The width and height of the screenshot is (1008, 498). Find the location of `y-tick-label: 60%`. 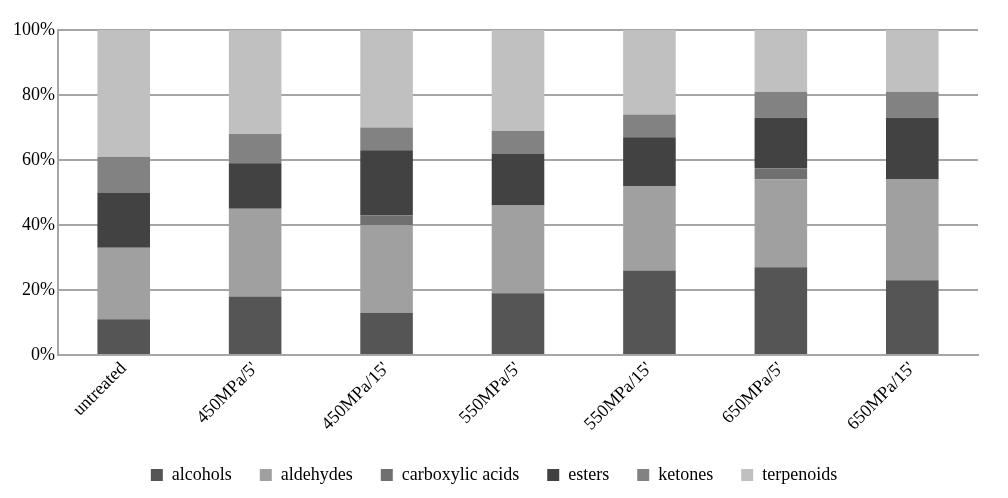

y-tick-label: 60% is located at coordinates (38, 158).